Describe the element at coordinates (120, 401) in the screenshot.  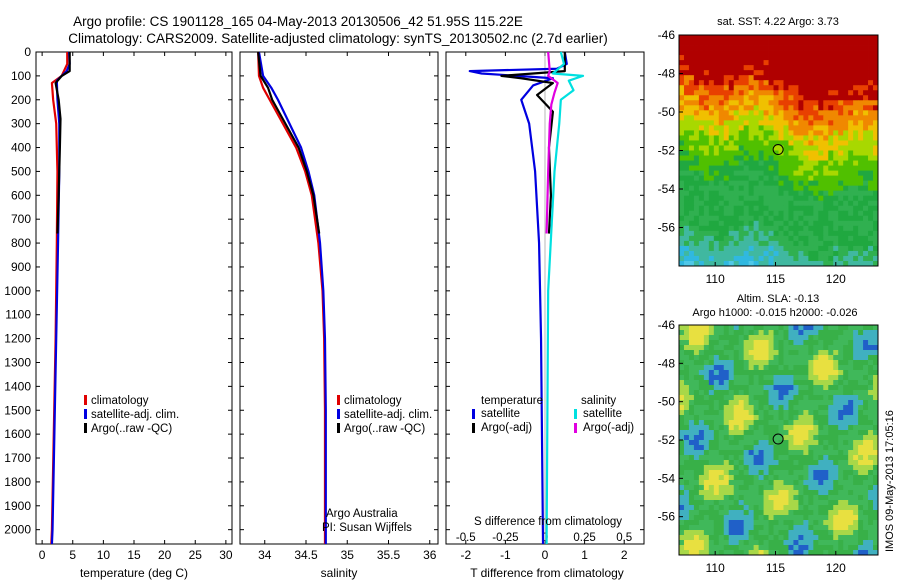
I see `legend-label-climatology: climatology` at that location.